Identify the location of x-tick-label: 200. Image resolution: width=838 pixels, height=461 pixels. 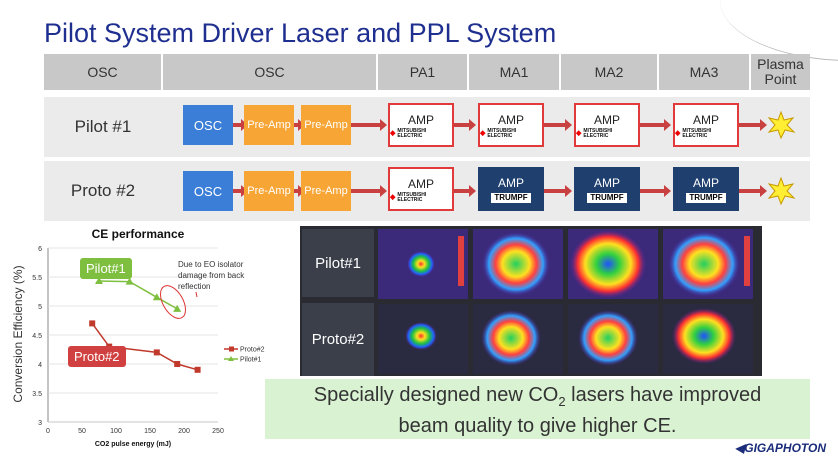
(184, 431).